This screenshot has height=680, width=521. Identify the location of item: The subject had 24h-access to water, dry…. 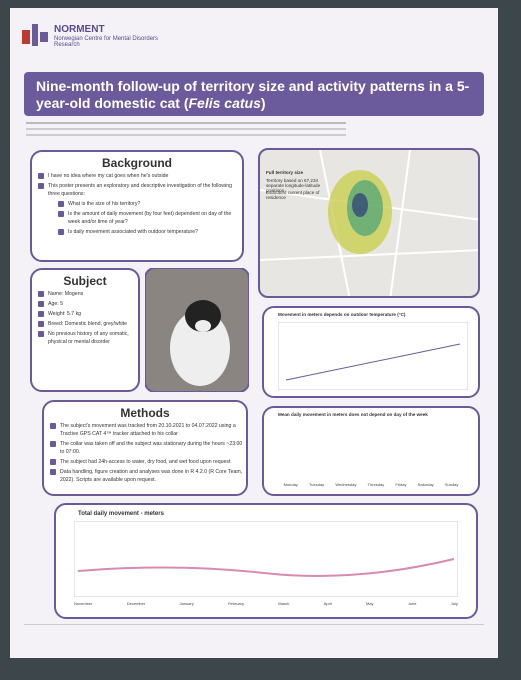
(148, 462).